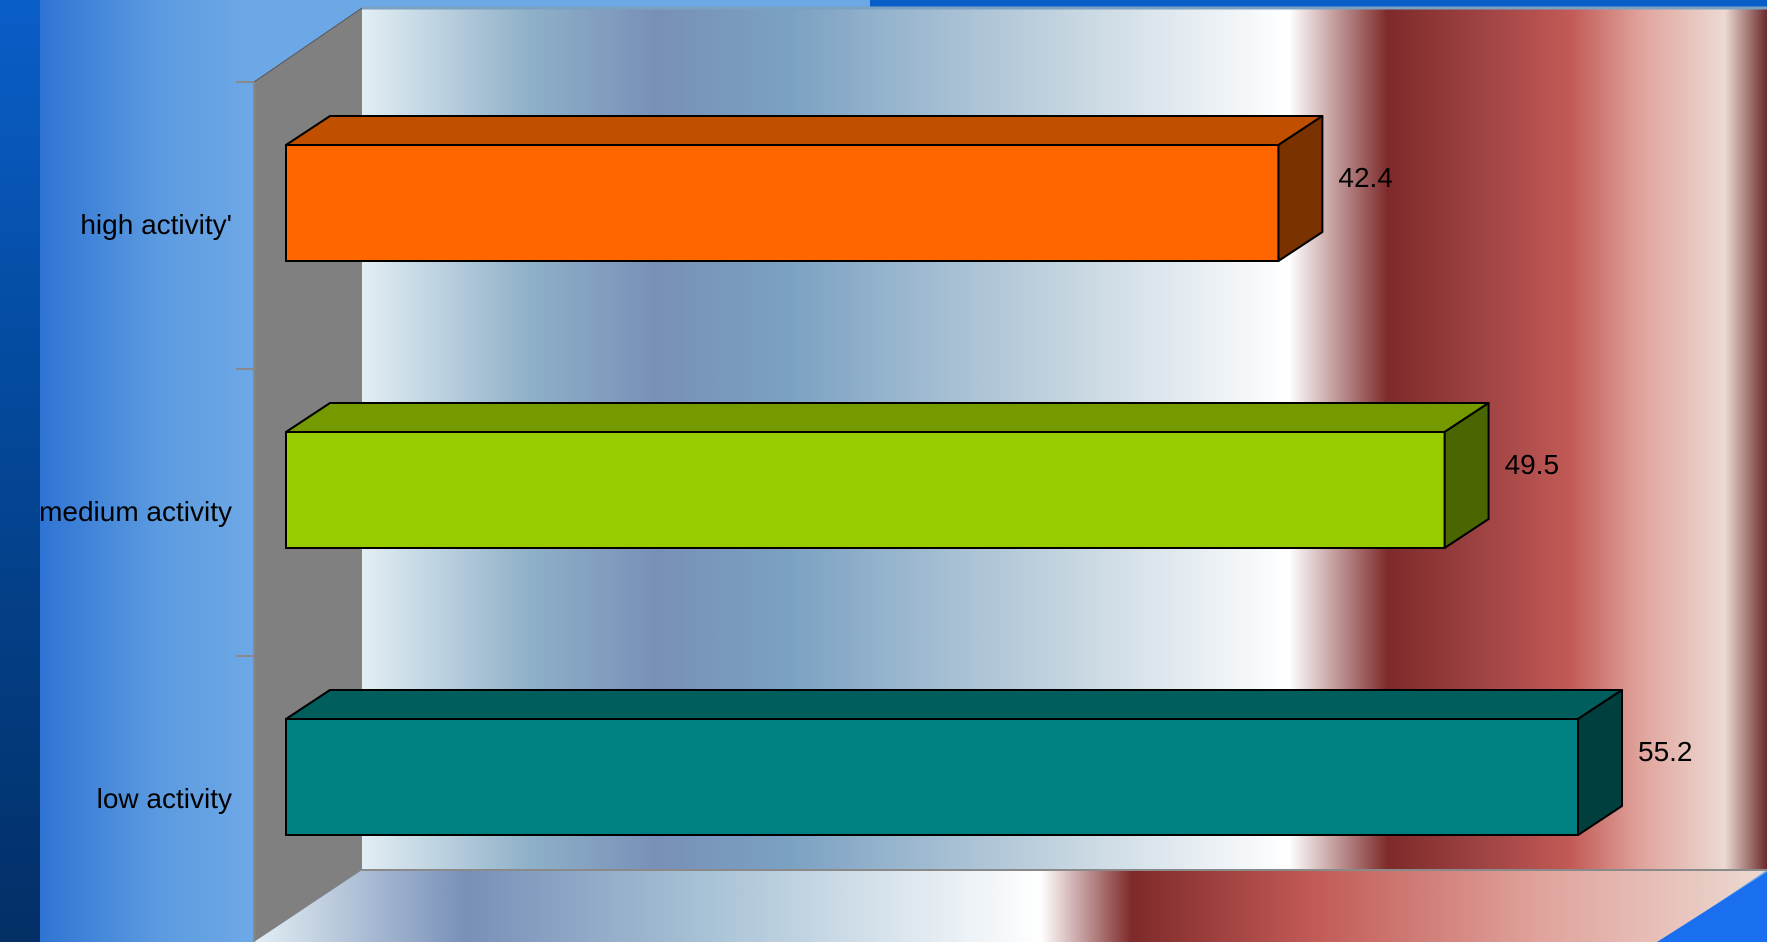 The image size is (1767, 942). What do you see at coordinates (20, 471) in the screenshot?
I see `slide-left-strip` at bounding box center [20, 471].